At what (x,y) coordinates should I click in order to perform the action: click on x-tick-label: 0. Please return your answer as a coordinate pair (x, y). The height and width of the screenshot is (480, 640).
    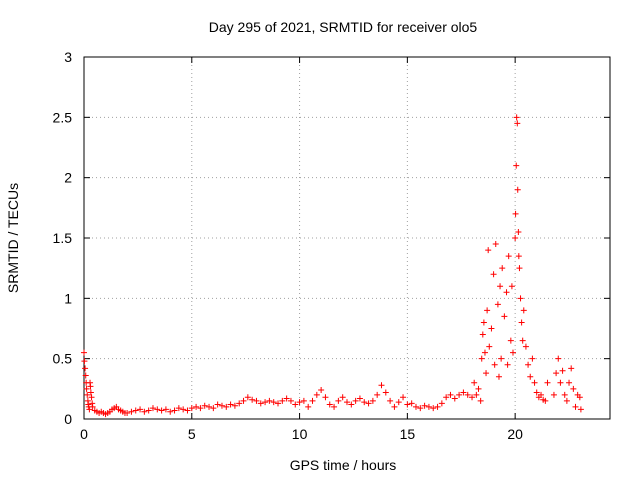
    Looking at the image, I should click on (84, 434).